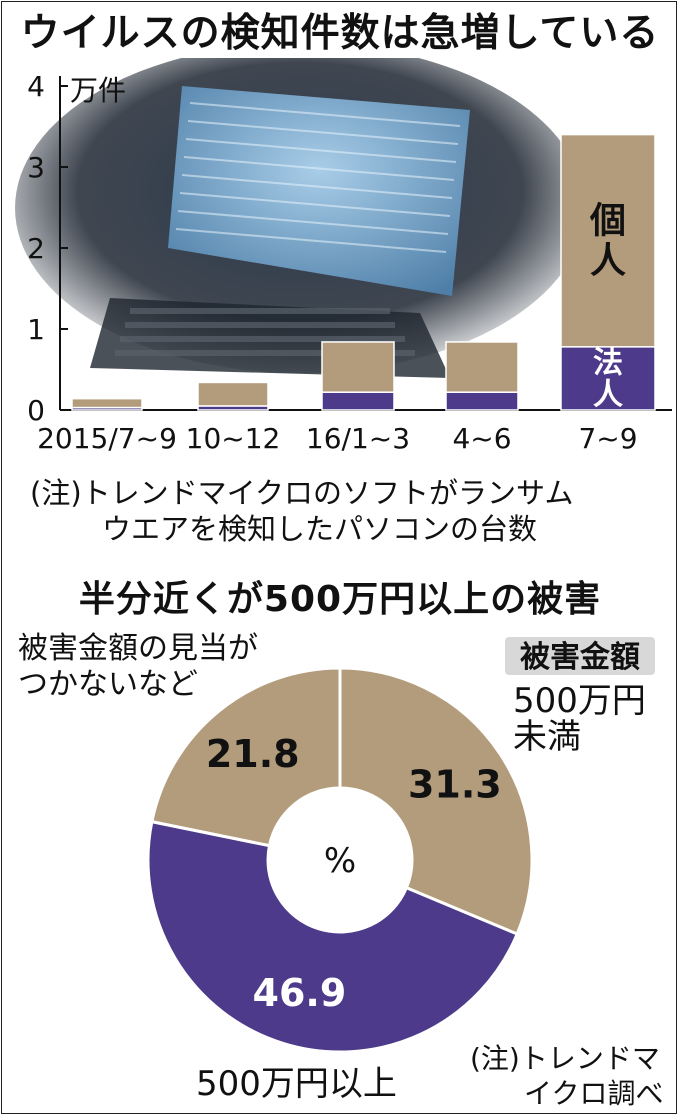 The image size is (680, 1117). What do you see at coordinates (358, 438) in the screenshot?
I see `x-tick-label: 16/1~3` at bounding box center [358, 438].